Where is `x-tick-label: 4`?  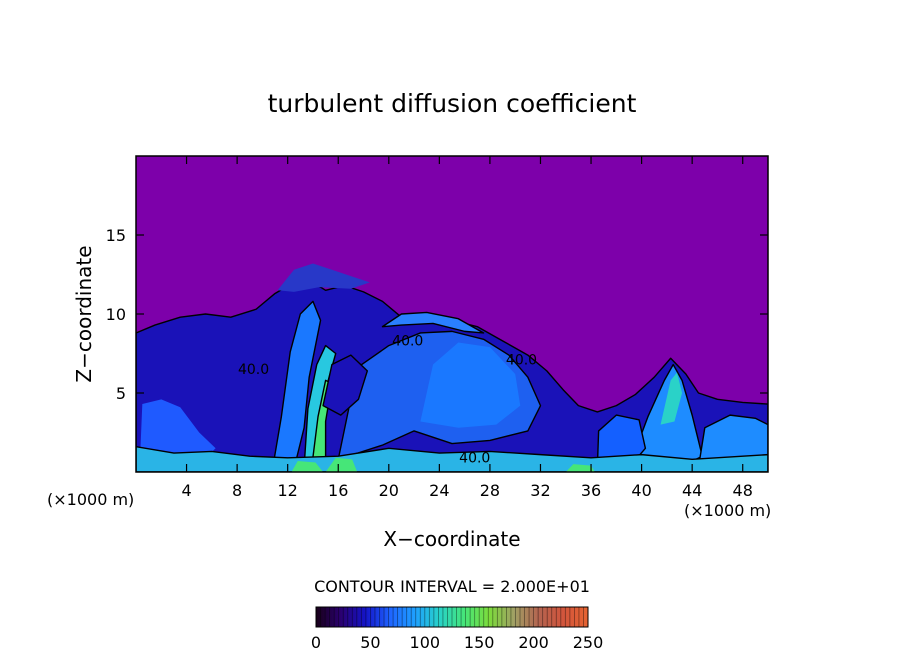
x-tick-label: 4 is located at coordinates (186, 490).